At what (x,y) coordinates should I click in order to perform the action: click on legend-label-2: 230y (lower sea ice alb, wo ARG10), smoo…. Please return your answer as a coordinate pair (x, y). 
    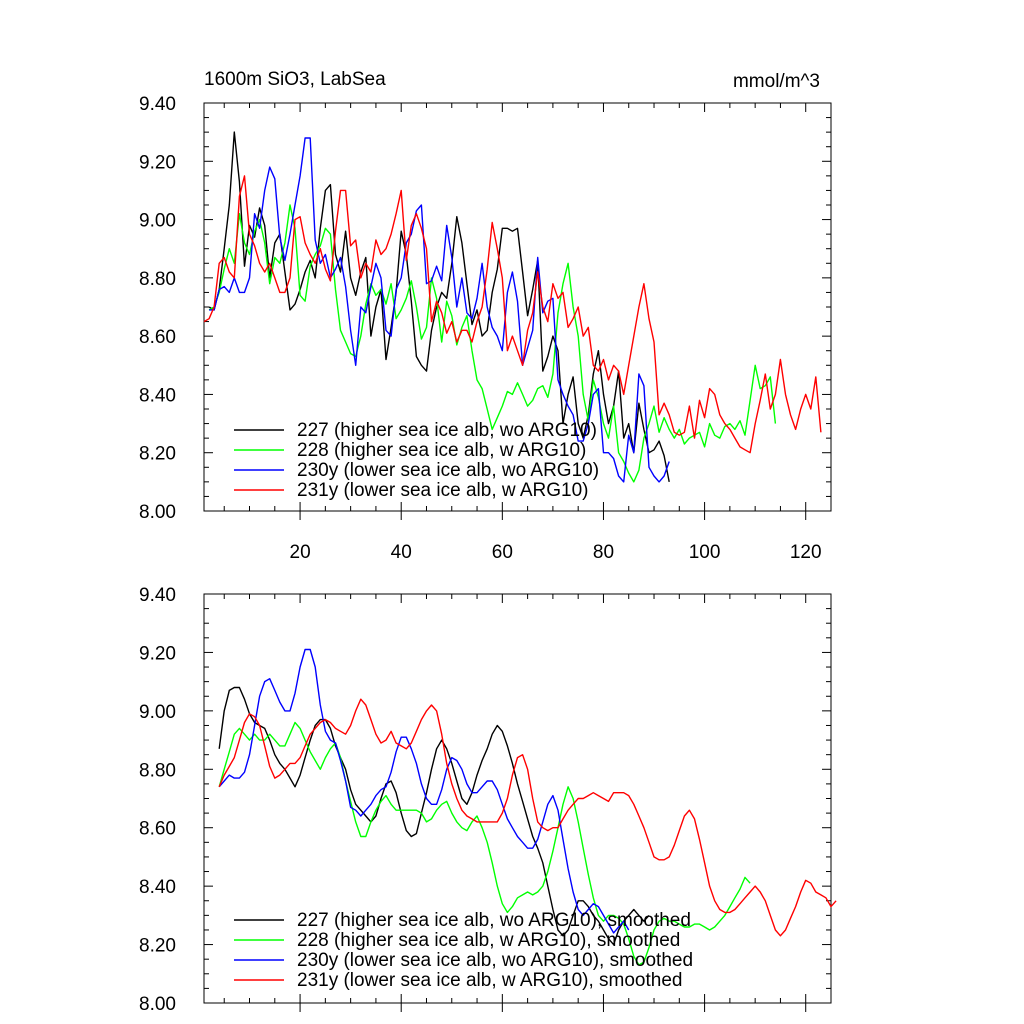
    Looking at the image, I should click on (495, 960).